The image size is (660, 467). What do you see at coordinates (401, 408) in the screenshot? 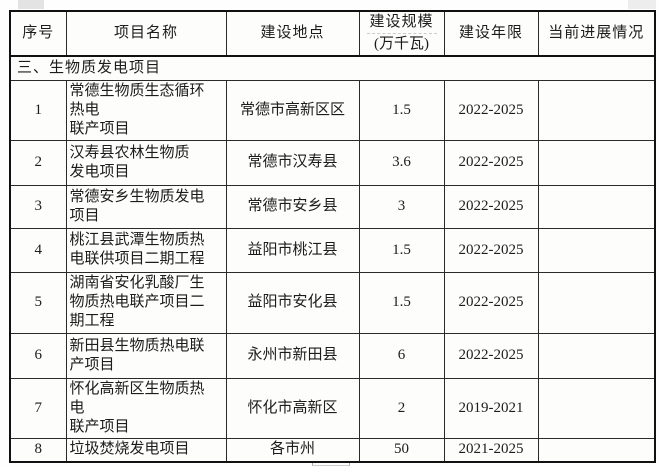
I see `cell-scale: 2` at bounding box center [401, 408].